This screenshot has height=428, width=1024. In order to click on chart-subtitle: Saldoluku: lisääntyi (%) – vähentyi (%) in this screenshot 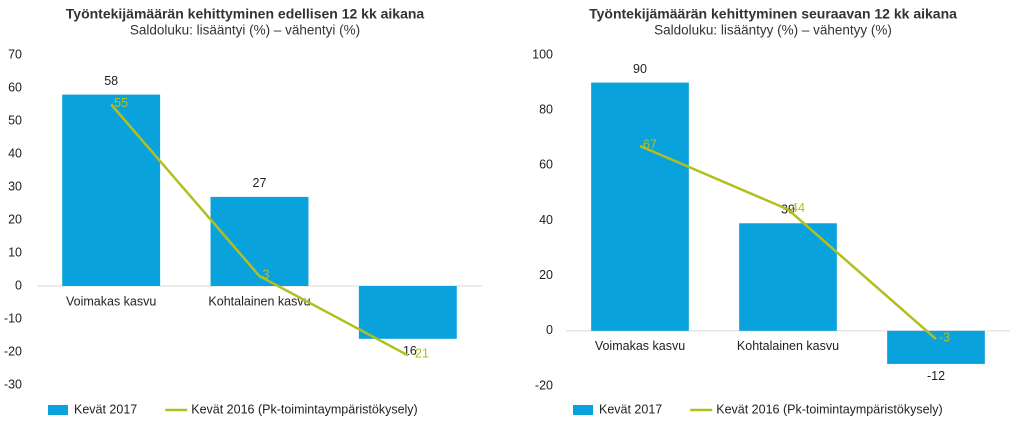, I will do `click(245, 30)`.